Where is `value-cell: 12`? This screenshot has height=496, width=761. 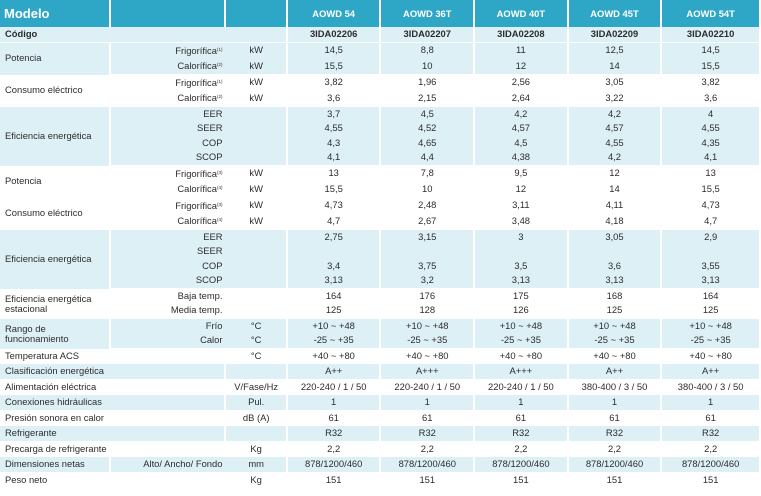 value-cell: 12 is located at coordinates (615, 173).